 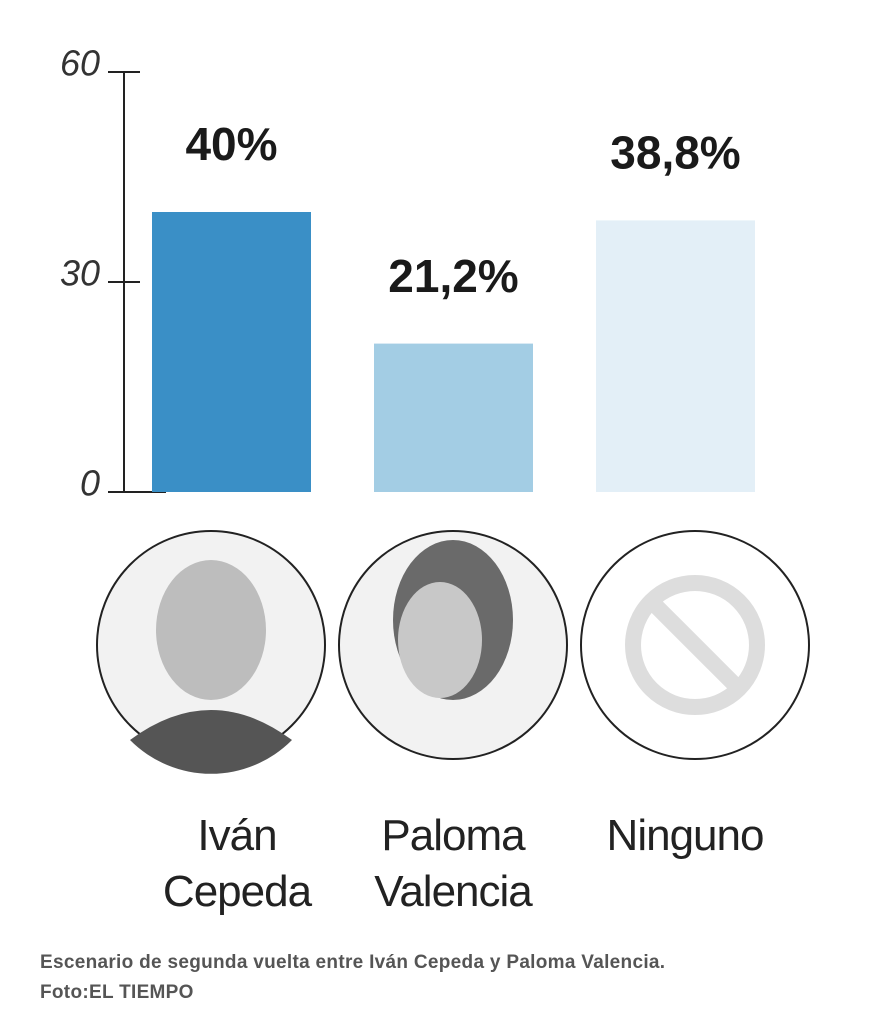 I want to click on y-tick-label: 60, so click(x=80, y=63).